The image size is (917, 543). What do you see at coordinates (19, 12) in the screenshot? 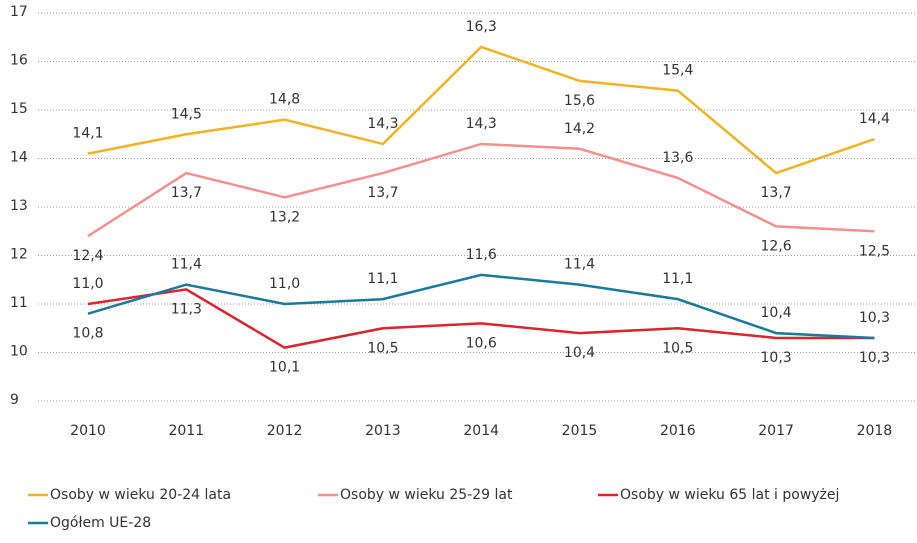
I see `y-tick-label: 17` at bounding box center [19, 12].